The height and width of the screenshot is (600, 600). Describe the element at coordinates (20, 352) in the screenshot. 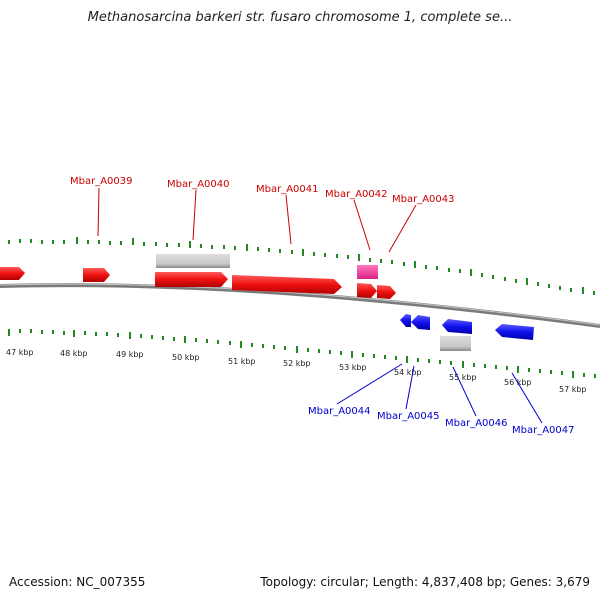

I see `kbp-label: 47 kbp` at that location.